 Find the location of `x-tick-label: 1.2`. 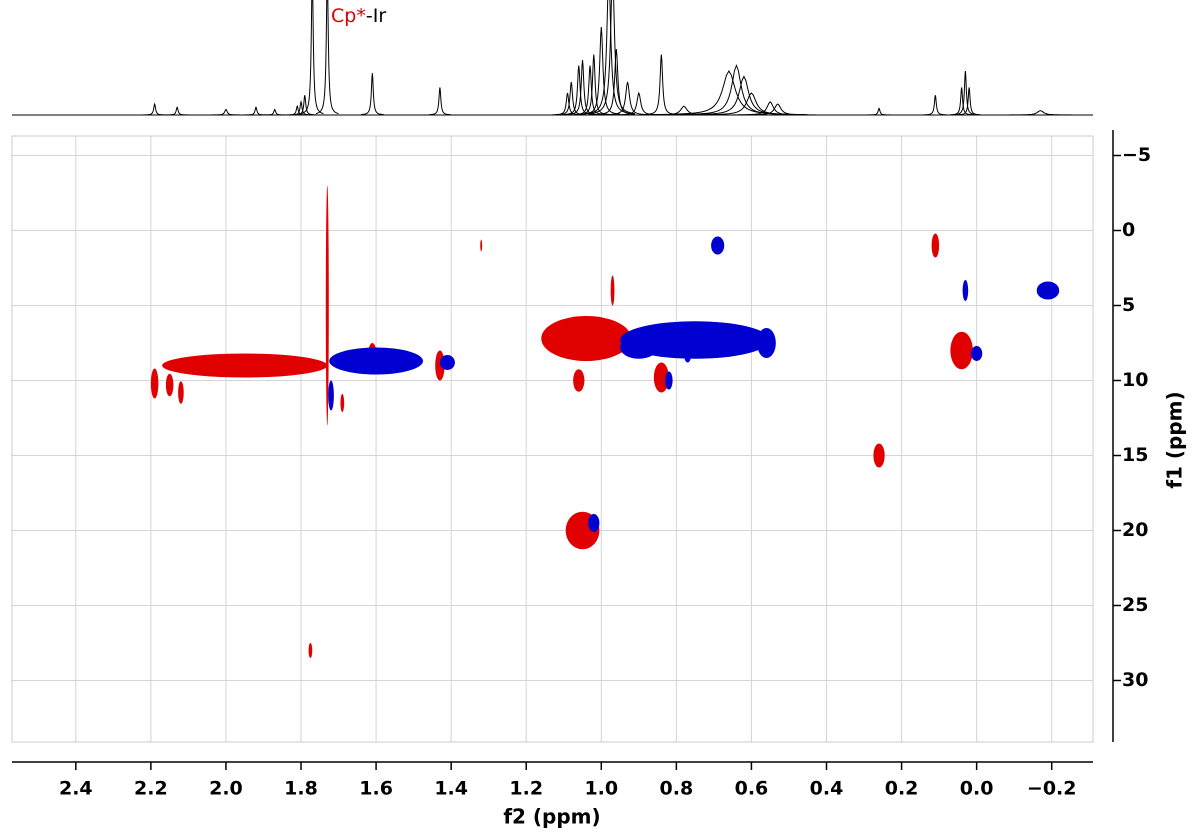

x-tick-label: 1.2 is located at coordinates (526, 789).